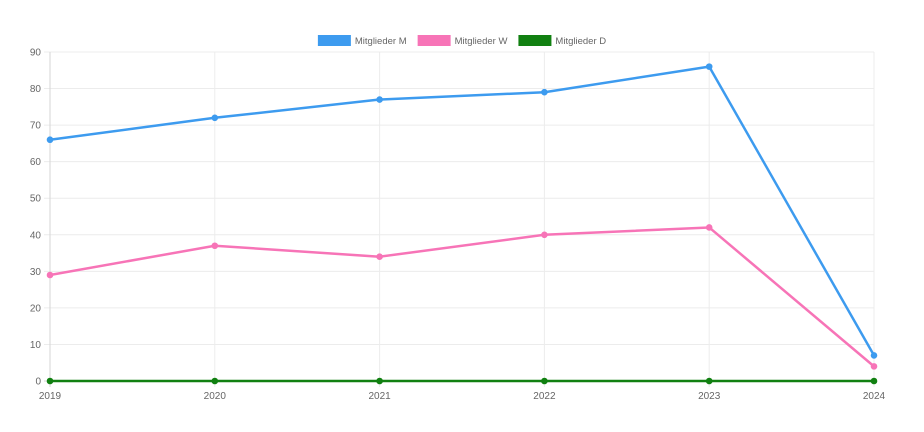 This screenshot has height=432, width=924. I want to click on y-tick-label: 0, so click(38, 382).